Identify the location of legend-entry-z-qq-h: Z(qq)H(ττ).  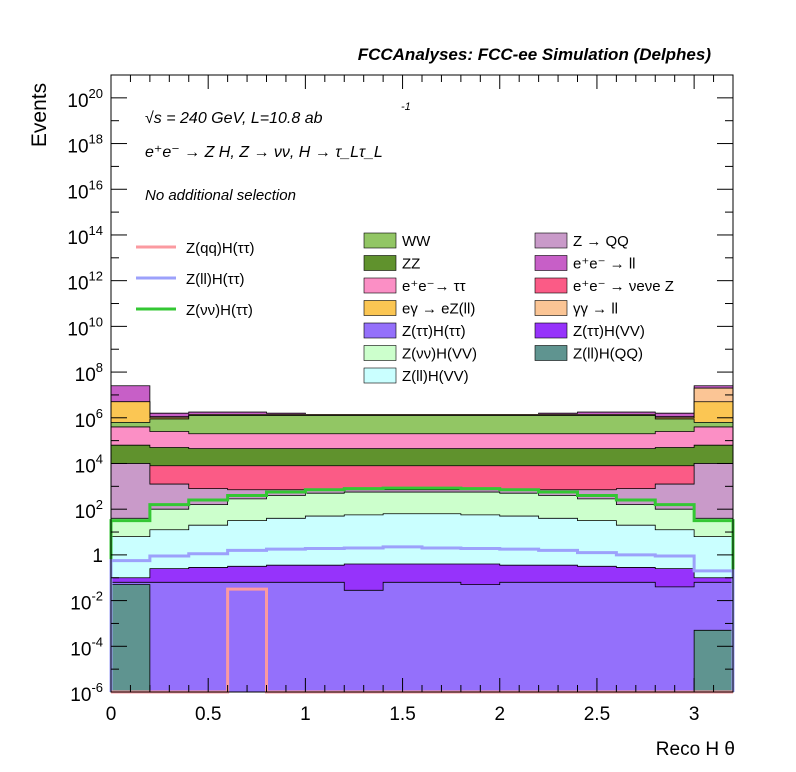
(220, 248).